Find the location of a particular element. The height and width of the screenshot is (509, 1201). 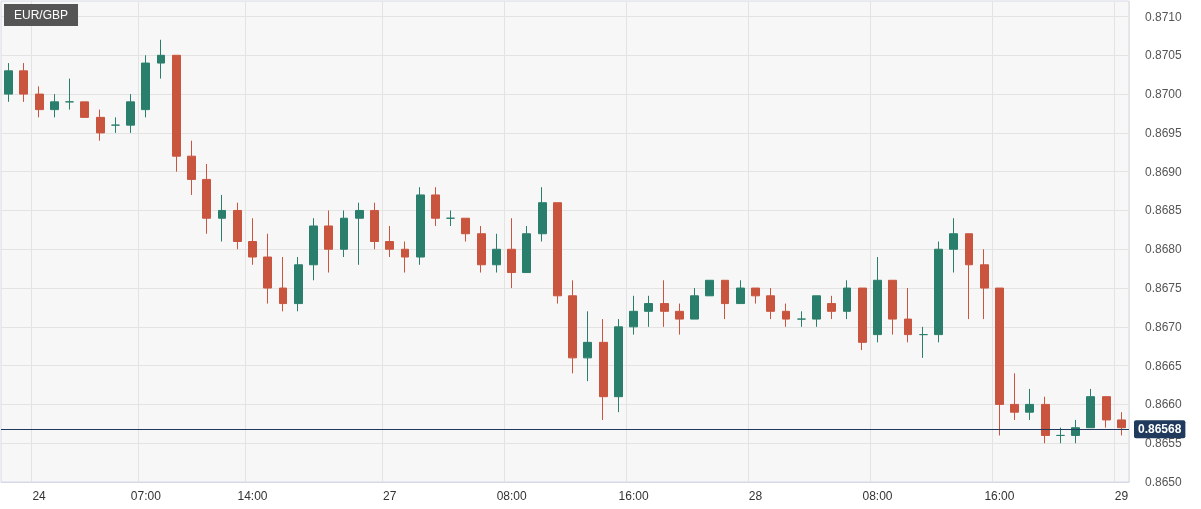

y-tick-label: 0.8695 is located at coordinates (1164, 132).